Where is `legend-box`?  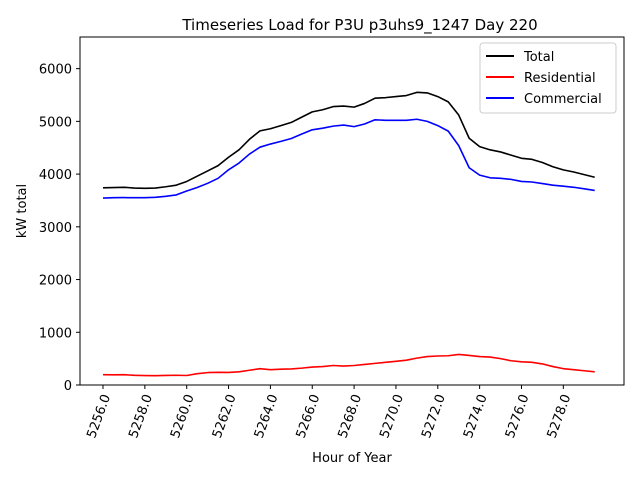 legend-box is located at coordinates (548, 78).